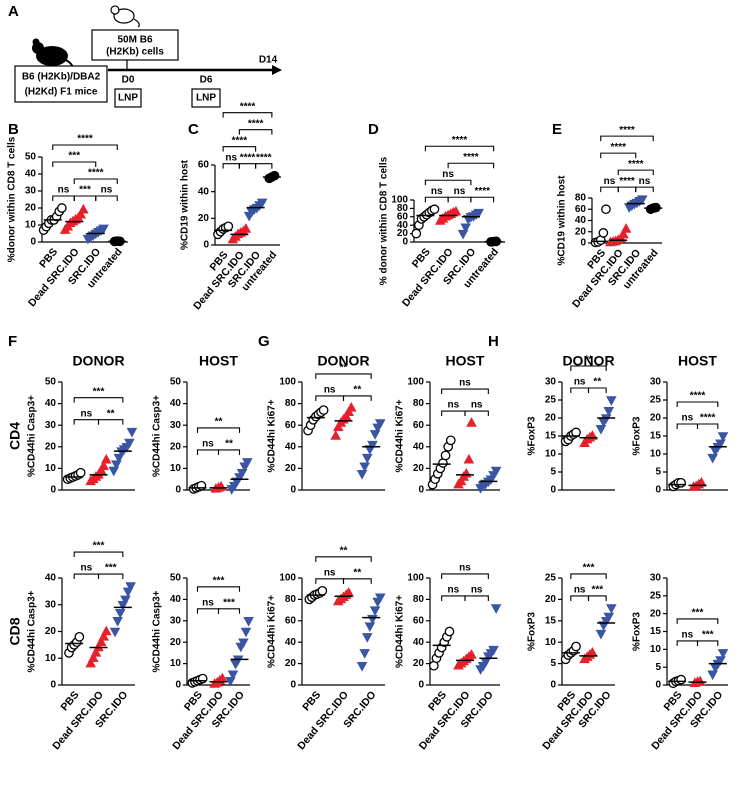 This screenshot has height=785, width=738. Describe the element at coordinates (12, 341) in the screenshot. I see `panel-letter: F` at that location.